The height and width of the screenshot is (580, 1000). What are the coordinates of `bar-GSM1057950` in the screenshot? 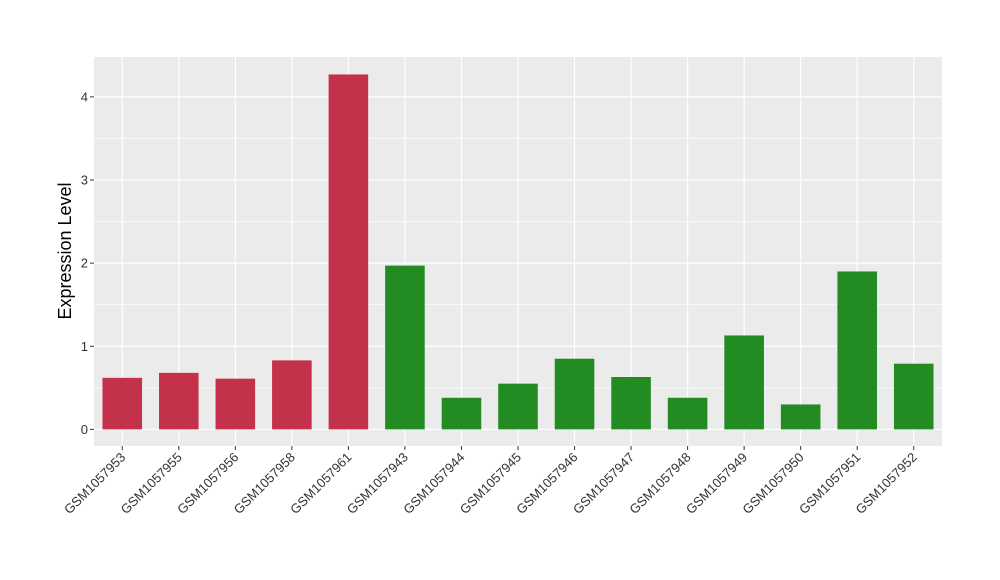 It's located at (800, 417).